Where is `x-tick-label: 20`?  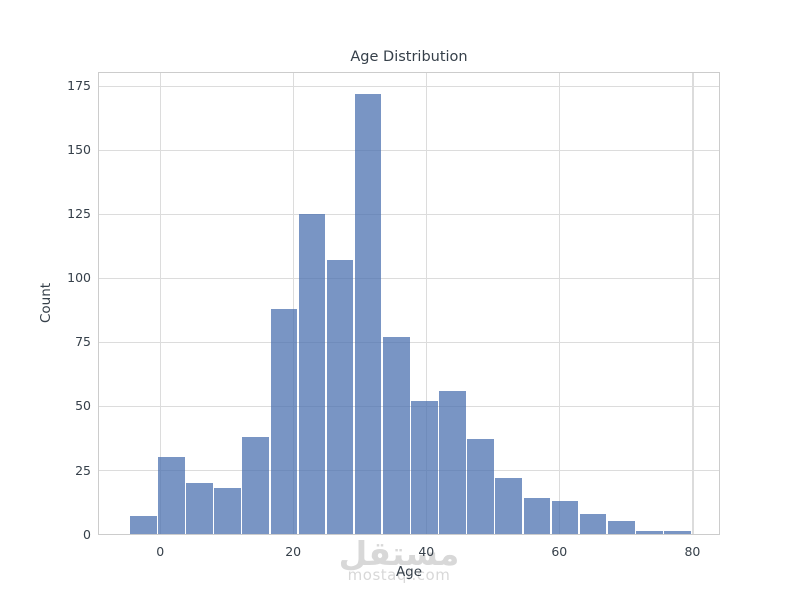
x-tick-label: 20 is located at coordinates (293, 551).